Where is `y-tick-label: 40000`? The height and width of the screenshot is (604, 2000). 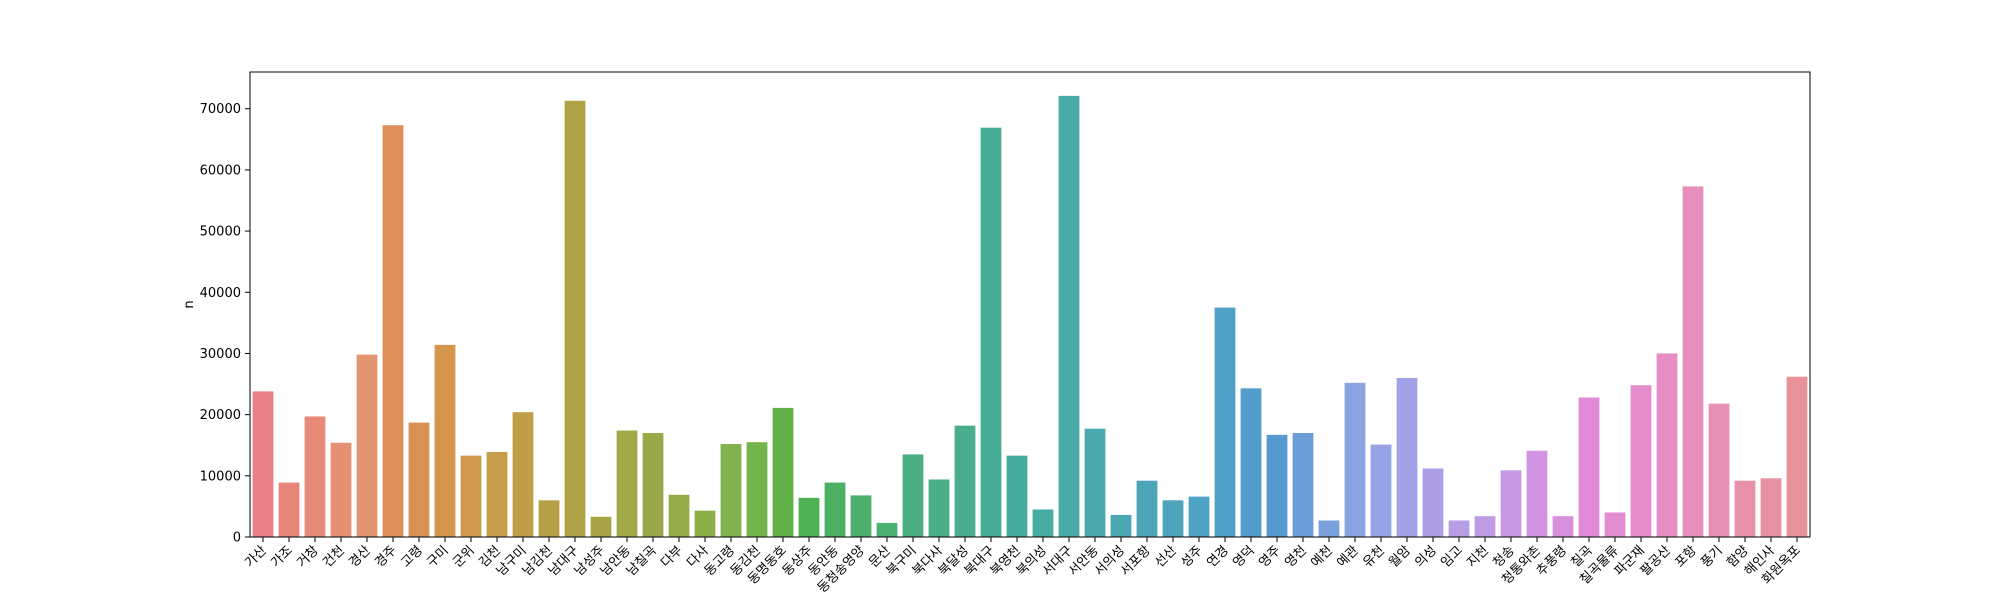
y-tick-label: 40000 is located at coordinates (220, 293).